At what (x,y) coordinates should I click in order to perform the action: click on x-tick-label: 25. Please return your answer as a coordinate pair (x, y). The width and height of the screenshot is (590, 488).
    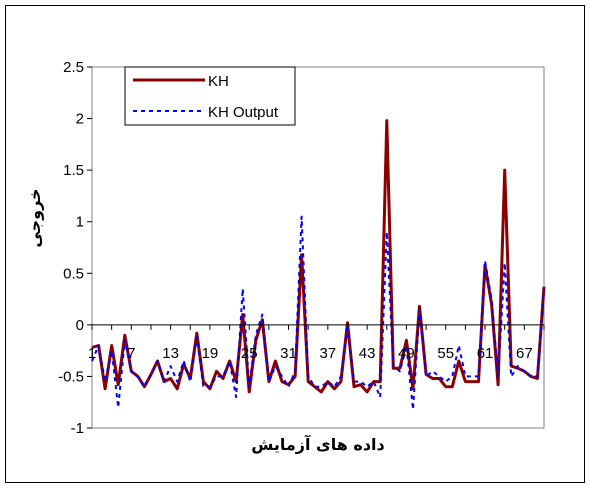
    Looking at the image, I should click on (249, 353).